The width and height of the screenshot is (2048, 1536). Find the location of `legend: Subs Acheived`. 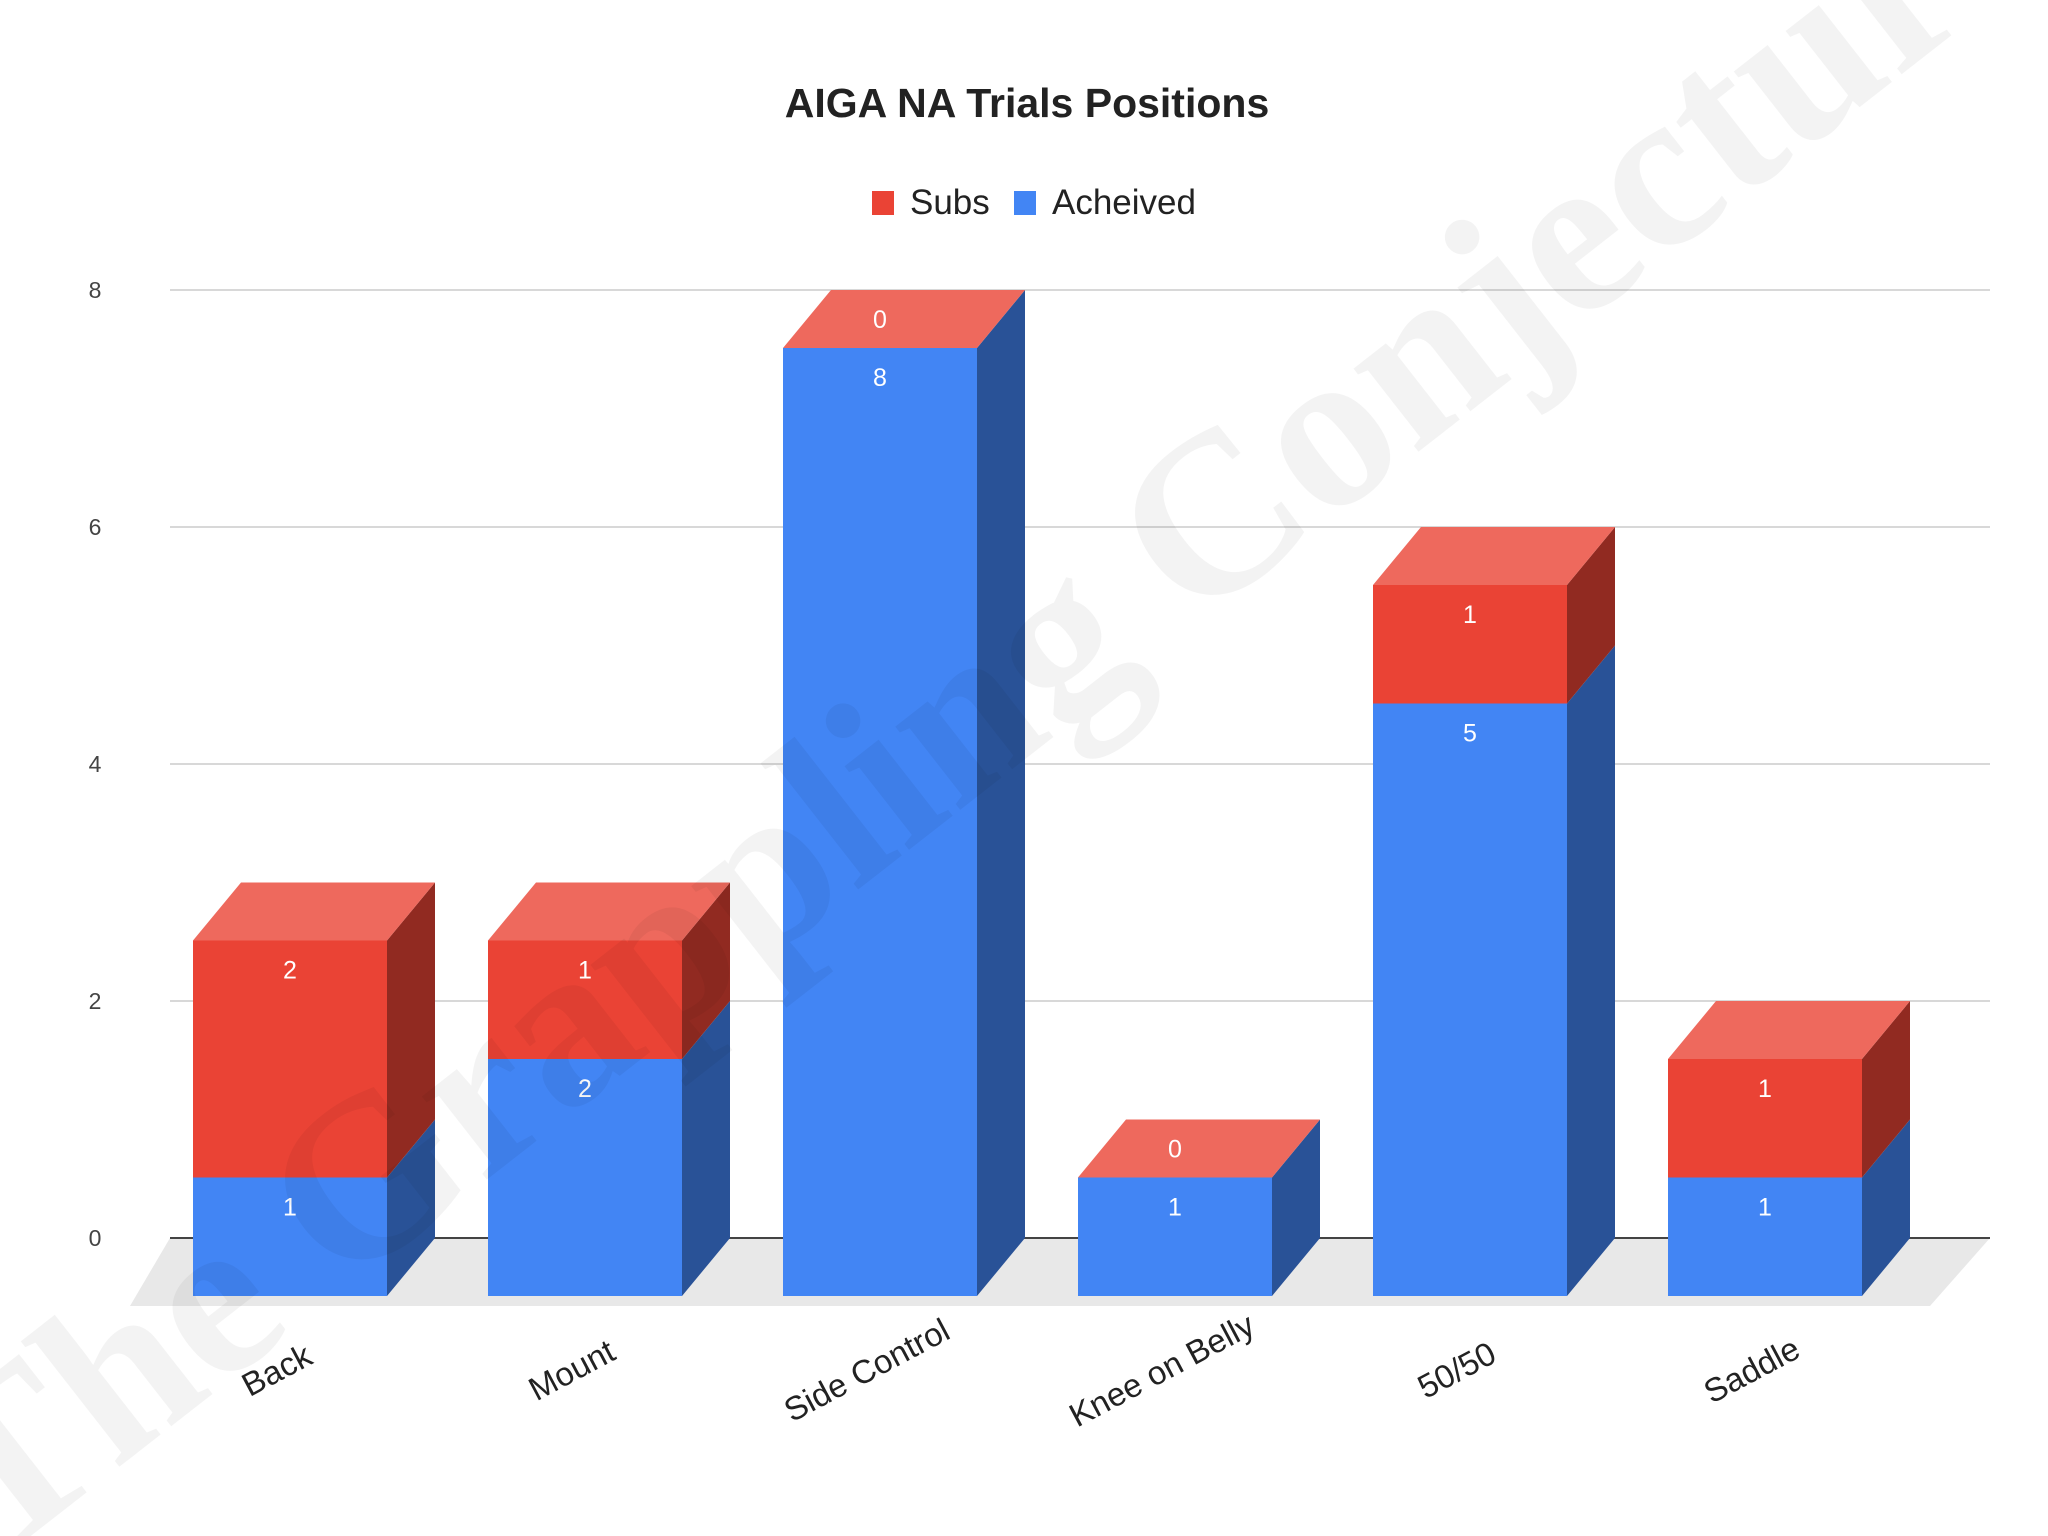

legend: Subs Acheived is located at coordinates (1034, 202).